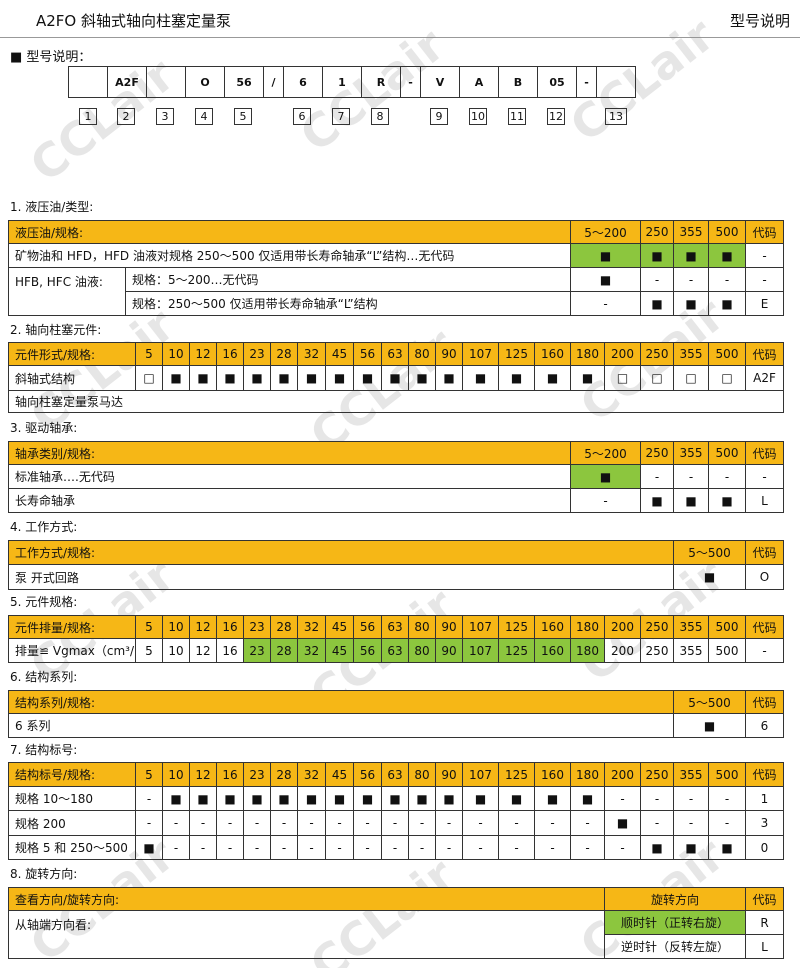 The height and width of the screenshot is (968, 800). Describe the element at coordinates (764, 725) in the screenshot. I see `table-cell: 6` at that location.